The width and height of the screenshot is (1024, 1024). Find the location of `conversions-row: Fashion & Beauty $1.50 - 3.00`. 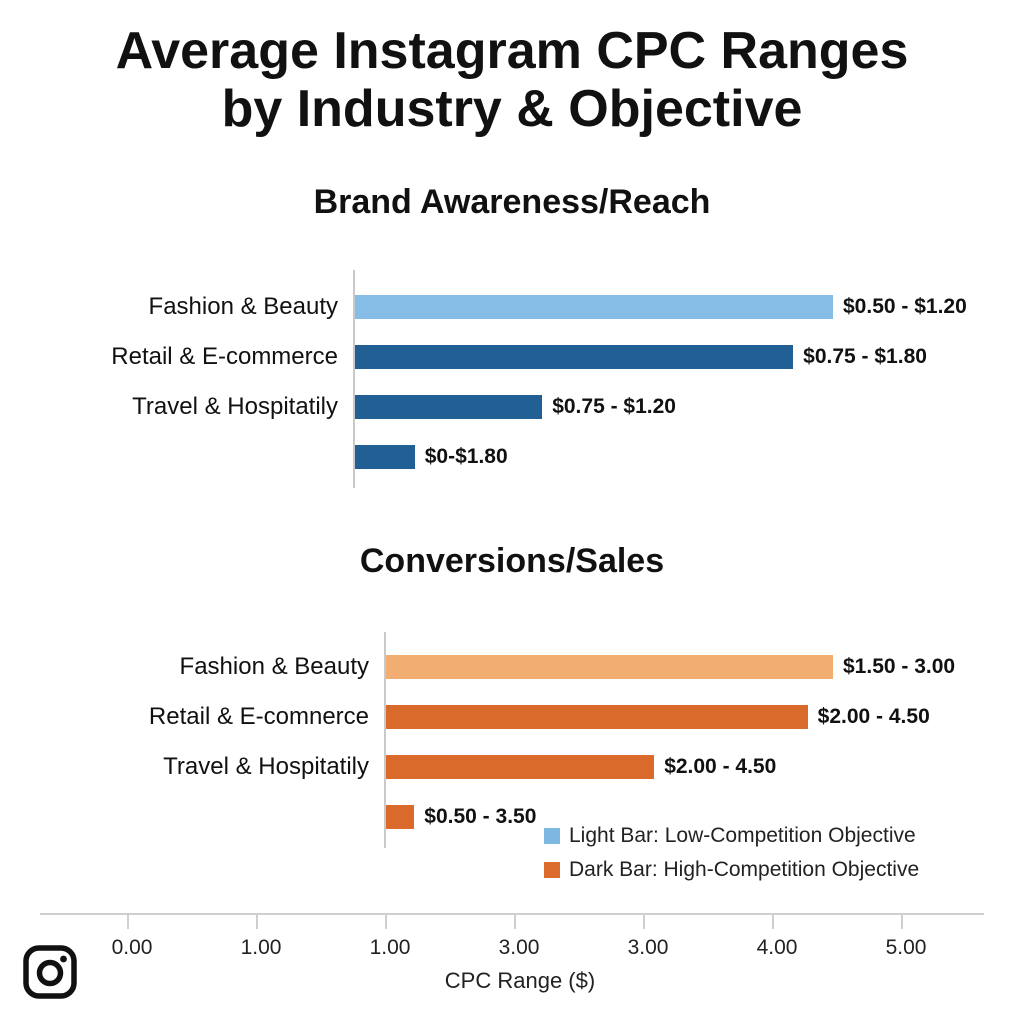

conversions-row: Fashion & Beauty $1.50 - 3.00 is located at coordinates (512, 667).